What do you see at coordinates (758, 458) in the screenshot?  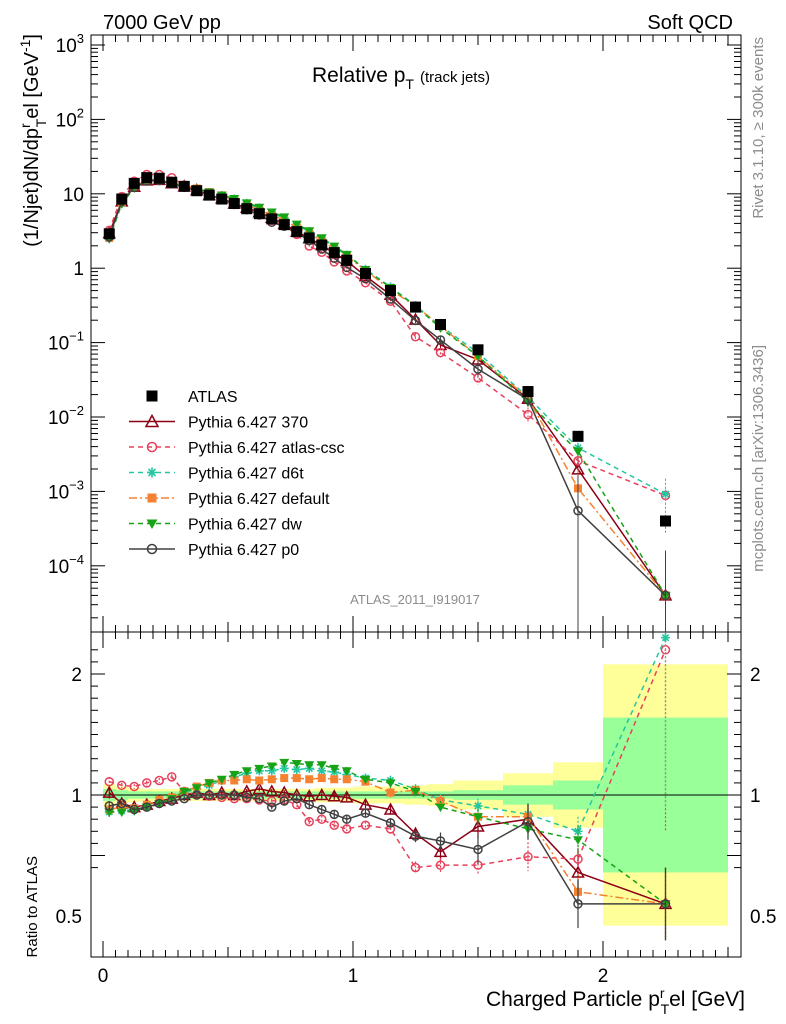 I see `side-text-bottom: mcplots.cern.ch [arXiv:1306.3436]` at bounding box center [758, 458].